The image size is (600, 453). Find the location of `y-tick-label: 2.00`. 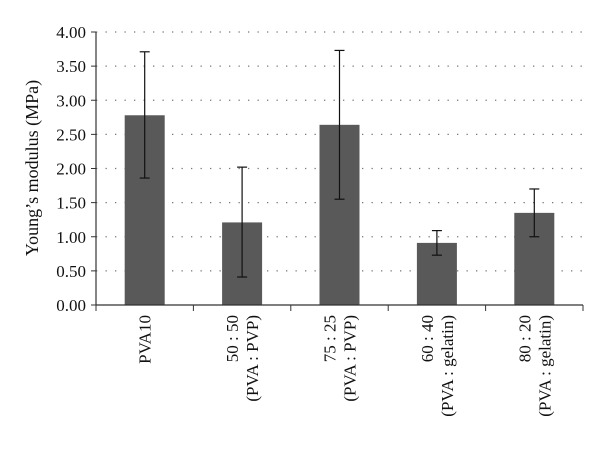

y-tick-label: 2.00 is located at coordinates (71, 169).